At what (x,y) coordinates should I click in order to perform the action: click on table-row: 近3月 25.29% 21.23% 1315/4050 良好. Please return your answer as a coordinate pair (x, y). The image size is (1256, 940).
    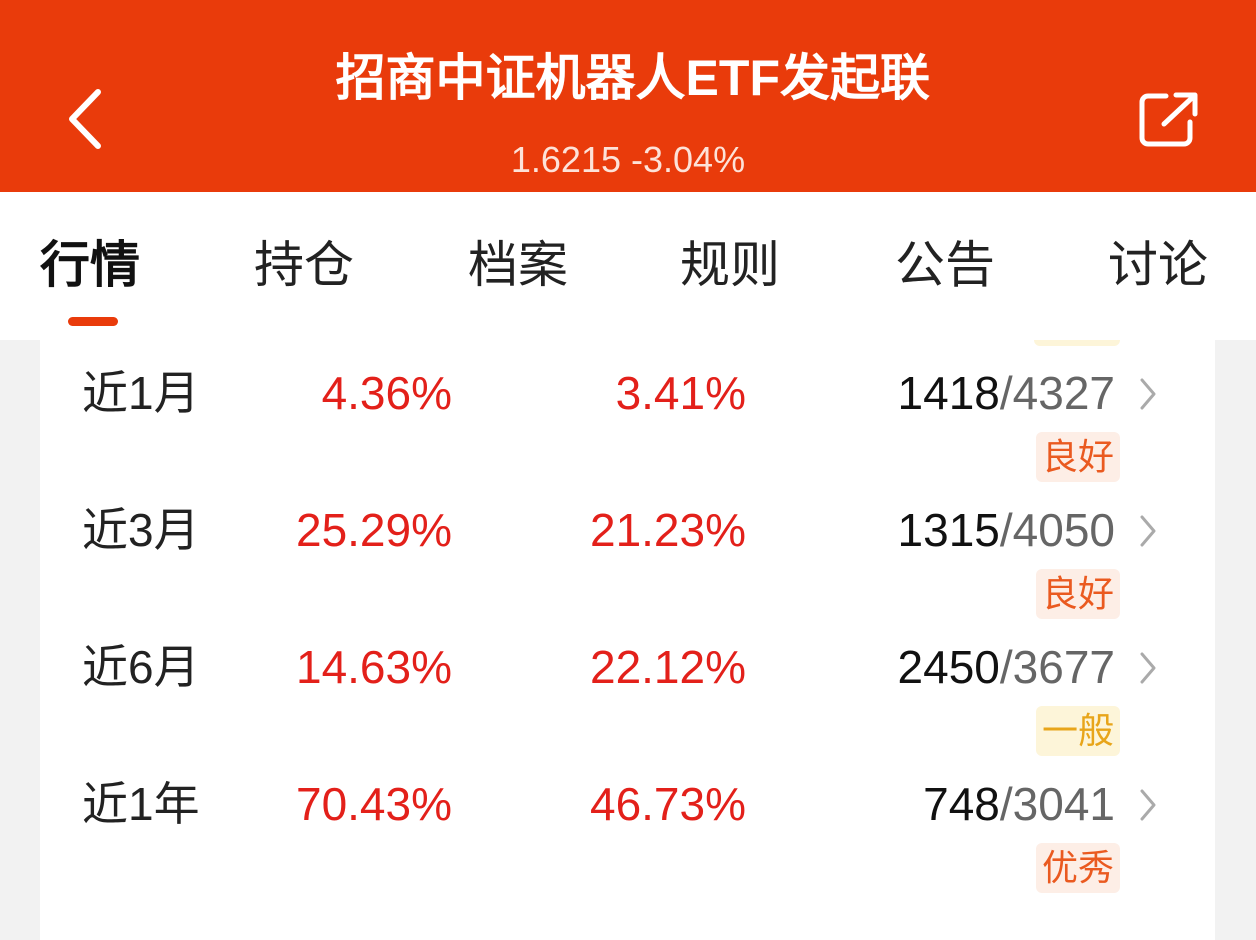
    Looking at the image, I should click on (627, 560).